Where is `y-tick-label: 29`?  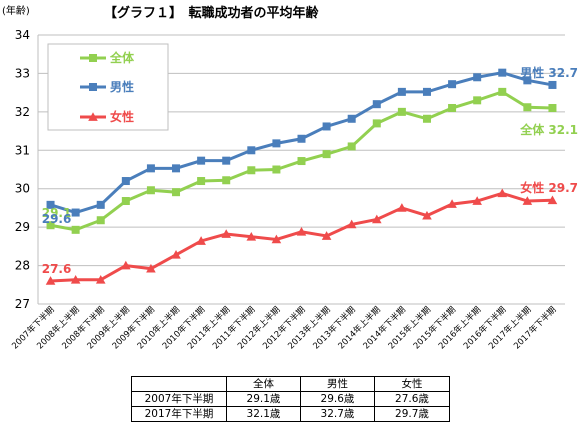
y-tick-label: 29 is located at coordinates (22, 227).